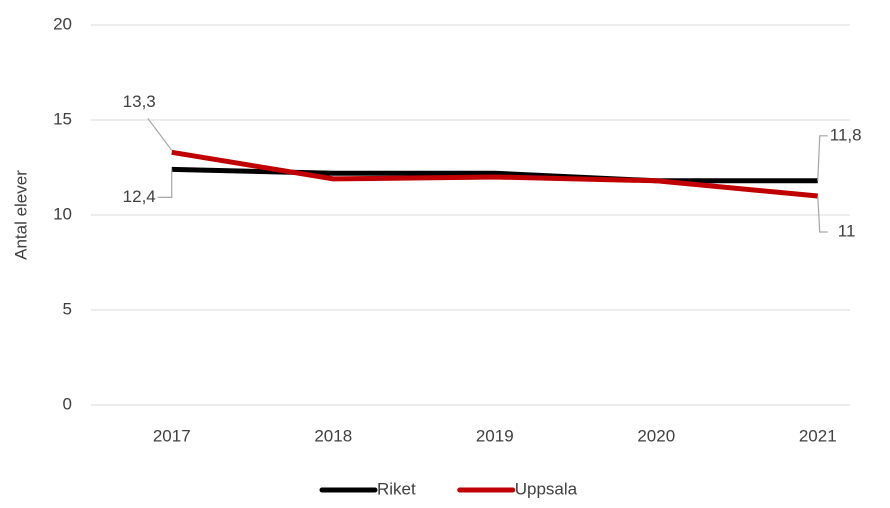 The image size is (890, 508). Describe the element at coordinates (656, 435) in the screenshot. I see `x-tick-label: 2020` at that location.